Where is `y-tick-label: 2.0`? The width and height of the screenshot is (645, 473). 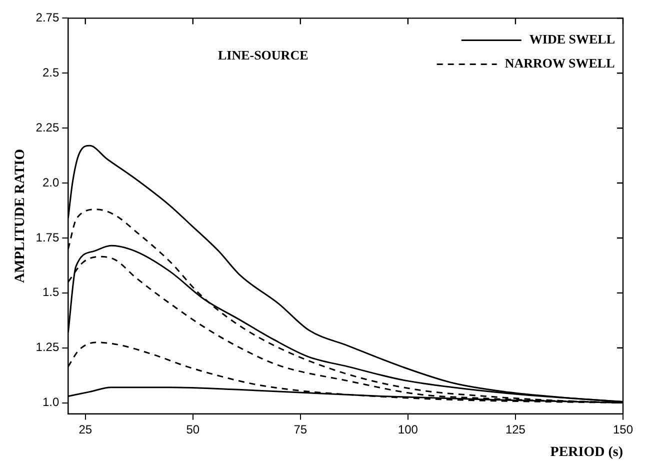 y-tick-label: 2.0 is located at coordinates (51, 182).